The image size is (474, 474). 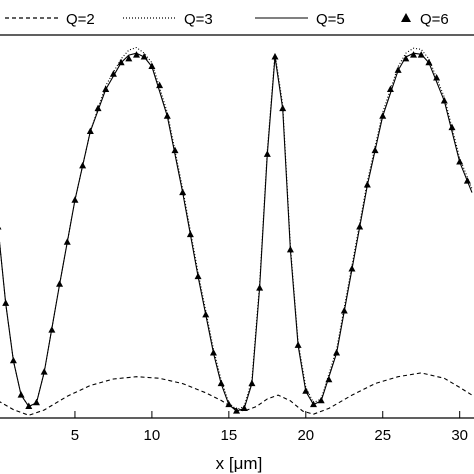 What do you see at coordinates (406, 17) in the screenshot?
I see `legend-swatch-q6` at bounding box center [406, 17].